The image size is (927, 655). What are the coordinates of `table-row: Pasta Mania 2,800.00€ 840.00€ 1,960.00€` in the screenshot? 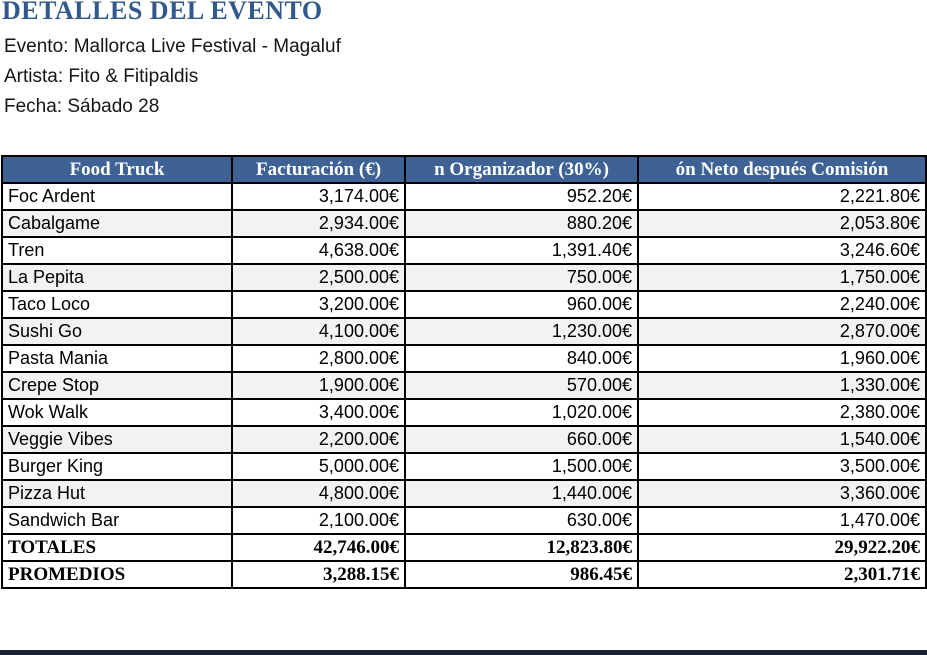 It's located at (464, 358).